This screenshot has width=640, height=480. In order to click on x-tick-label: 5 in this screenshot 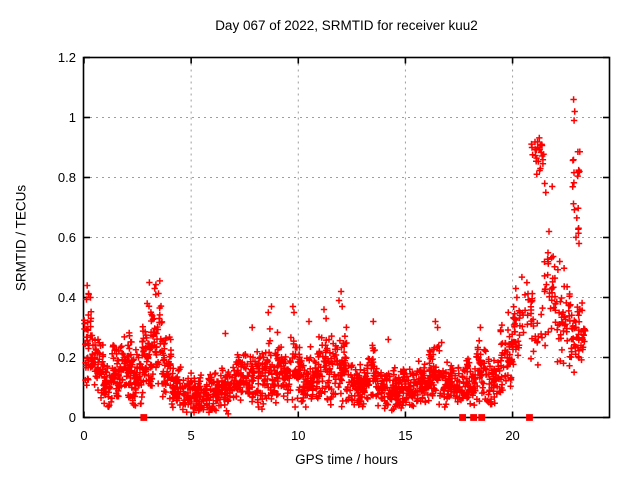, I will do `click(191, 435)`.